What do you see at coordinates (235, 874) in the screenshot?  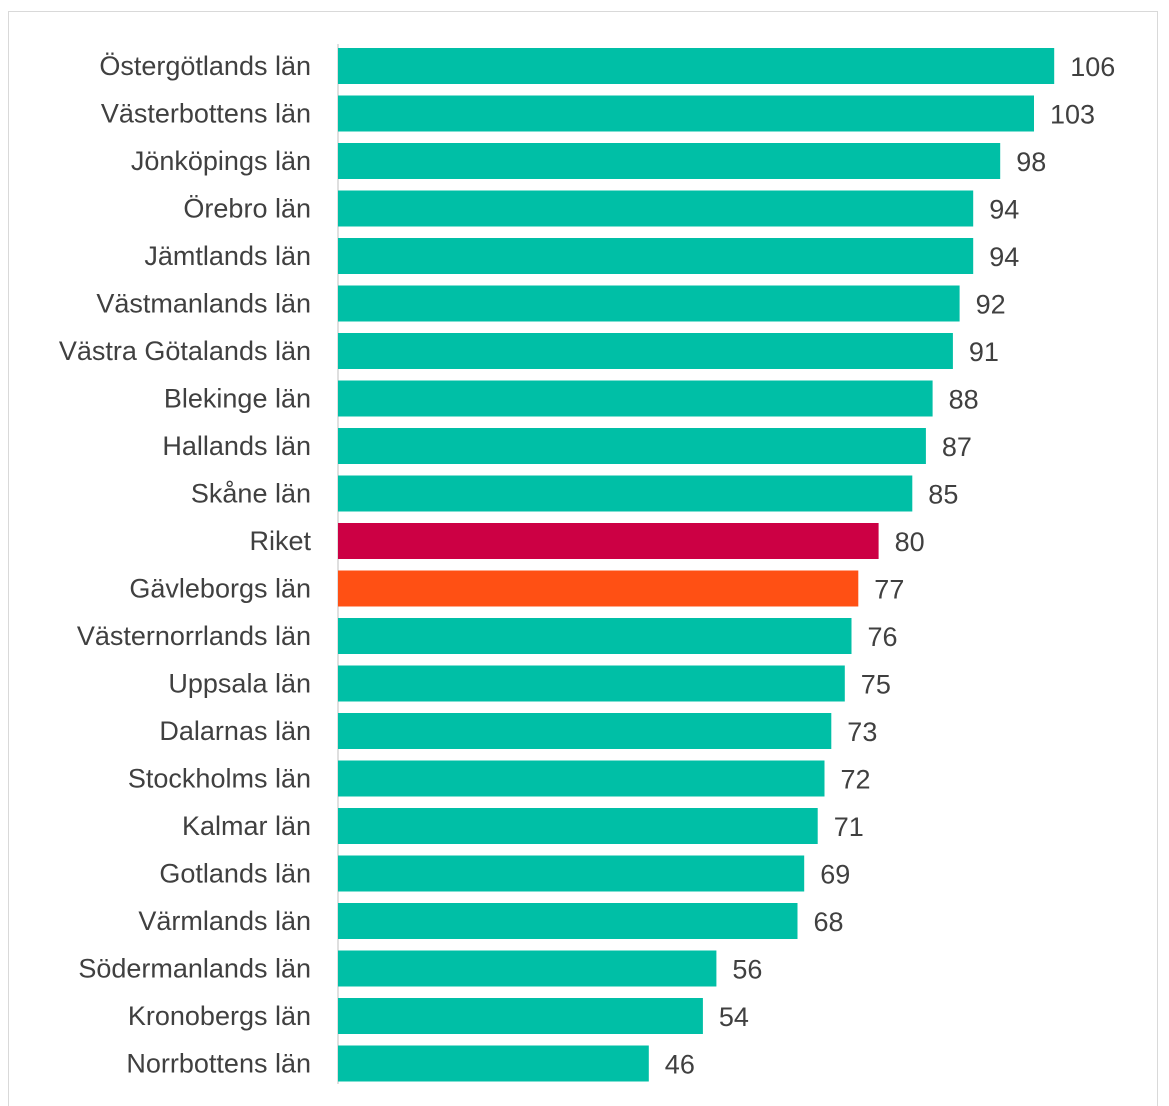 I see `category-label: Gotlands län` at bounding box center [235, 874].